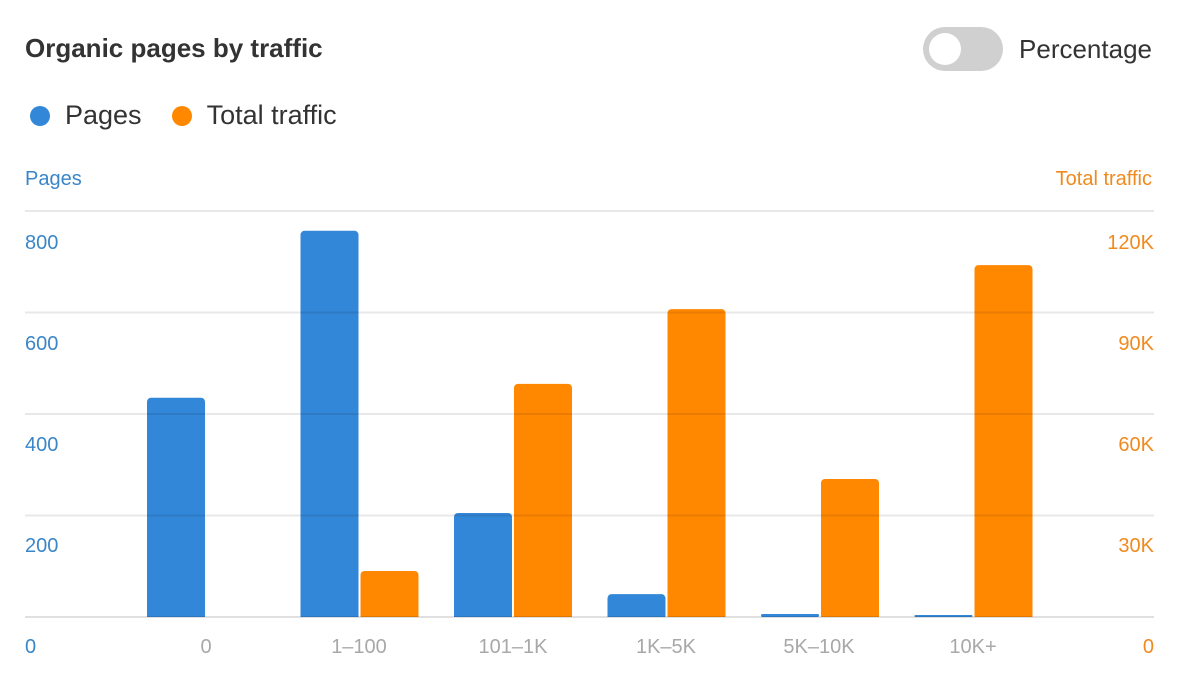 The image size is (1180, 676). Describe the element at coordinates (945, 49) in the screenshot. I see `toggle-knob` at that location.